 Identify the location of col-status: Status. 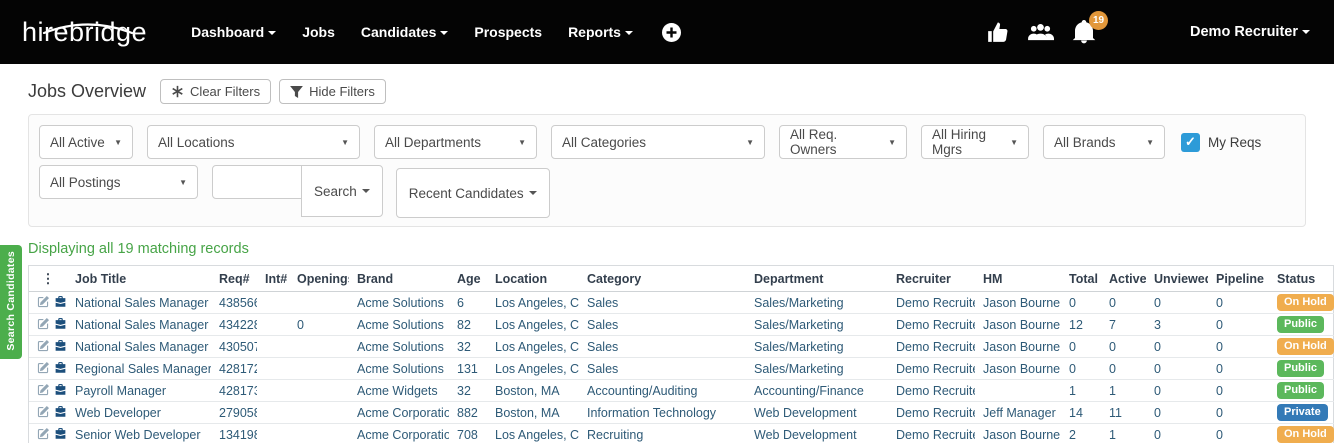
(1301, 279).